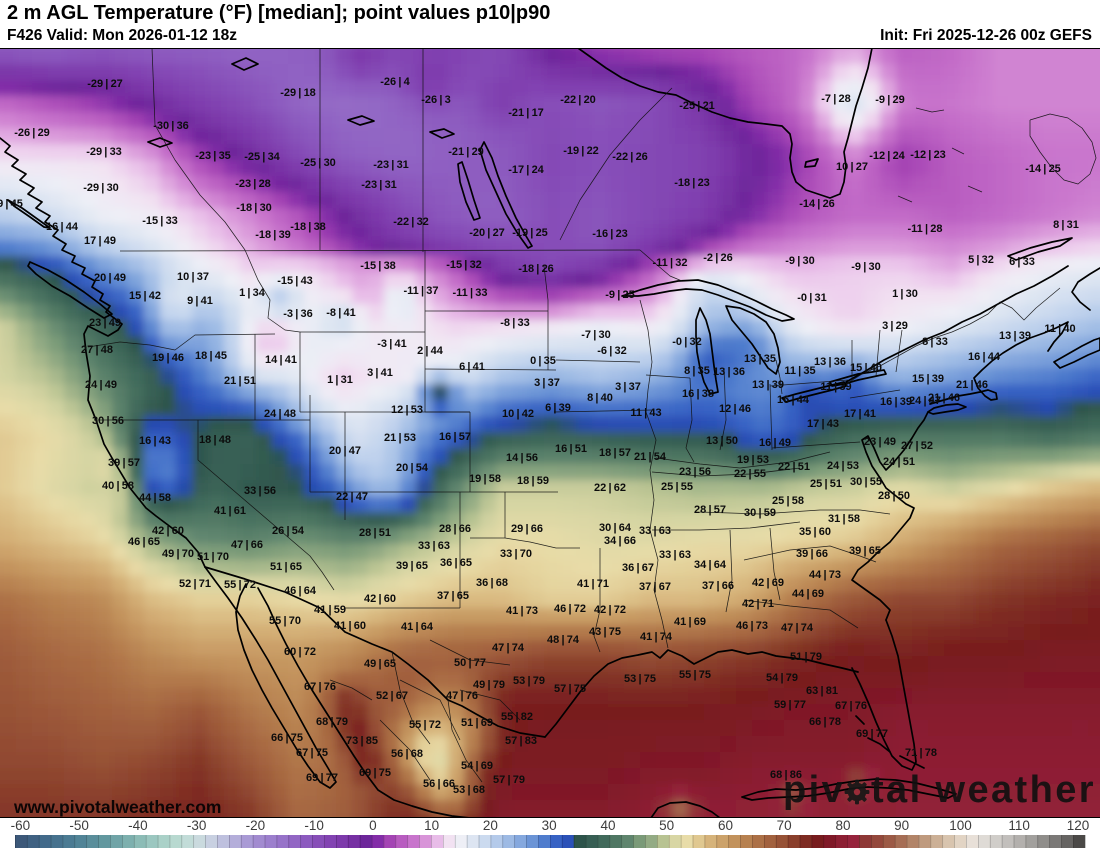 The image size is (1100, 850). Describe the element at coordinates (600, 398) in the screenshot. I see `svg-text: 8 | 40` at that location.